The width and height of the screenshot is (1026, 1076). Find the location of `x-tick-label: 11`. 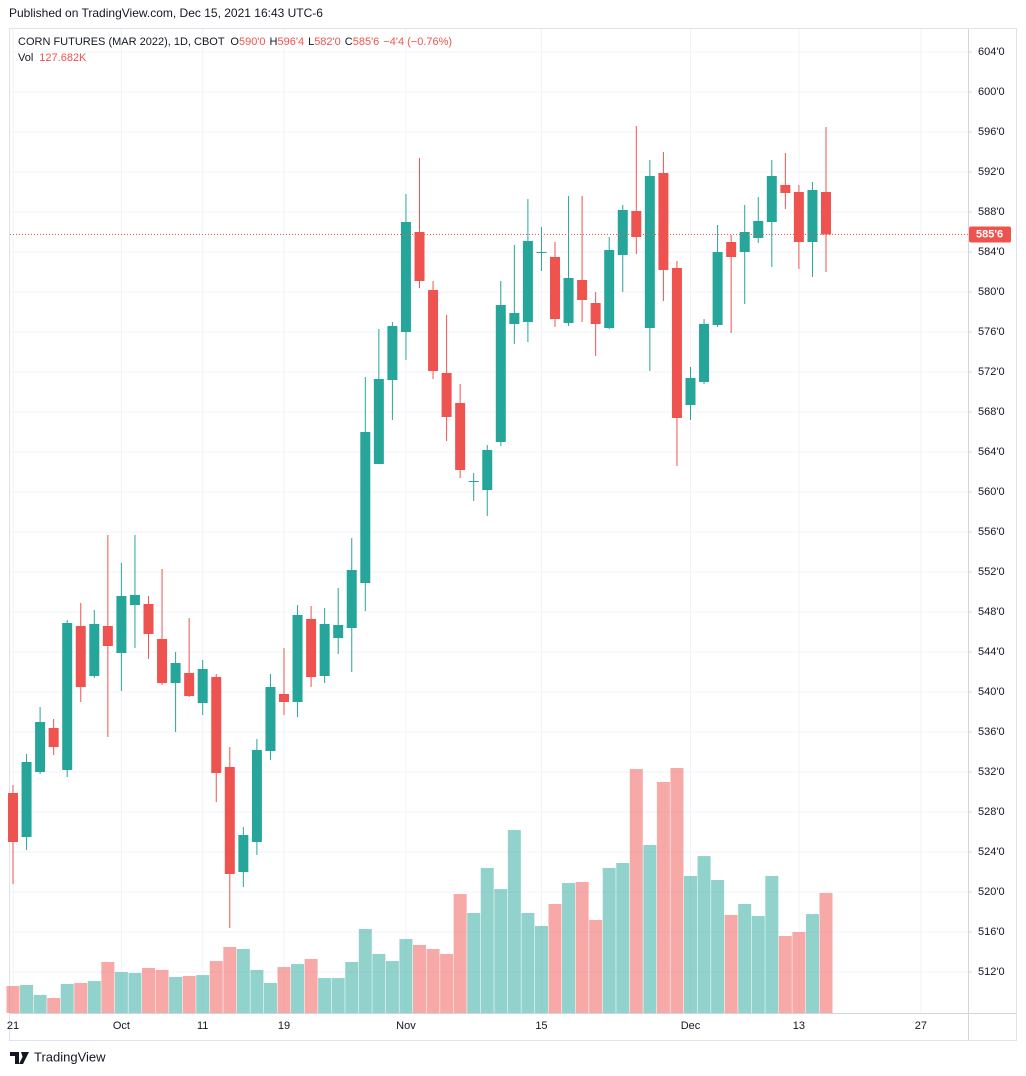

x-tick-label: 11 is located at coordinates (202, 1026).